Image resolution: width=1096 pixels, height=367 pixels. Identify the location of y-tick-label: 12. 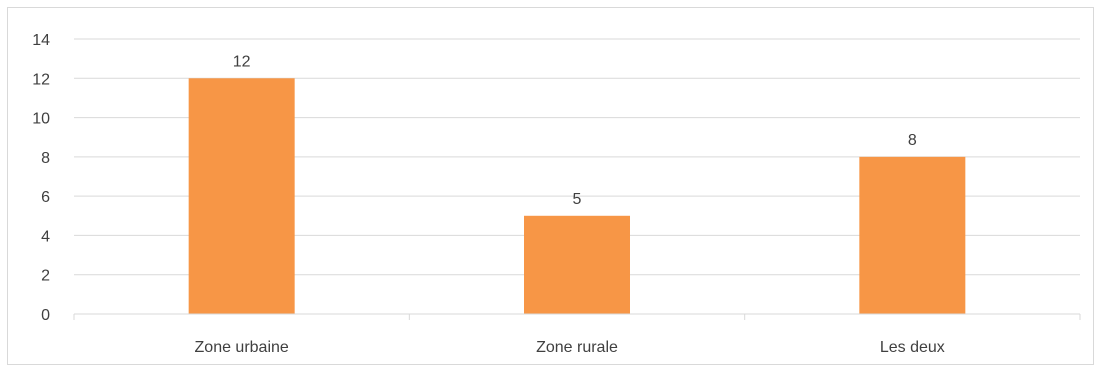
(41, 79).